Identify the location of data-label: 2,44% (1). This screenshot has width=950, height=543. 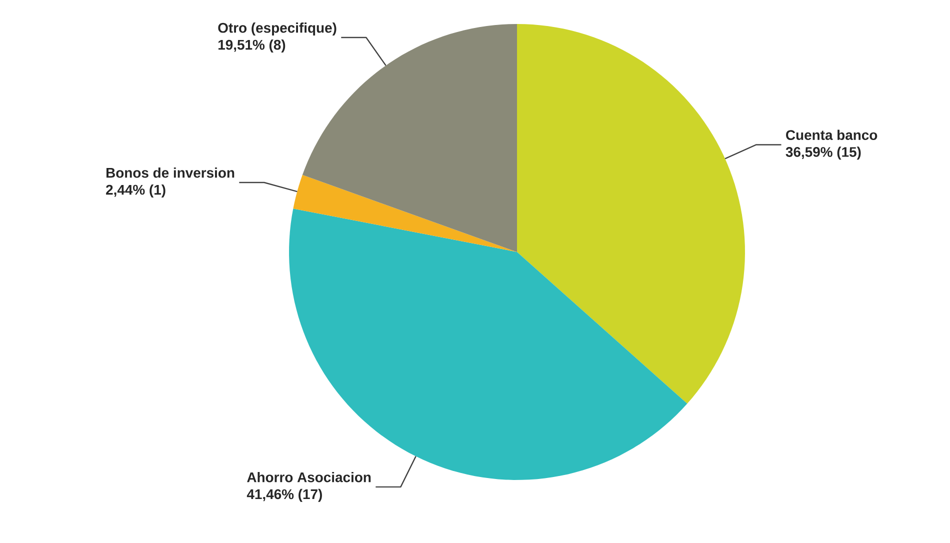
(136, 191).